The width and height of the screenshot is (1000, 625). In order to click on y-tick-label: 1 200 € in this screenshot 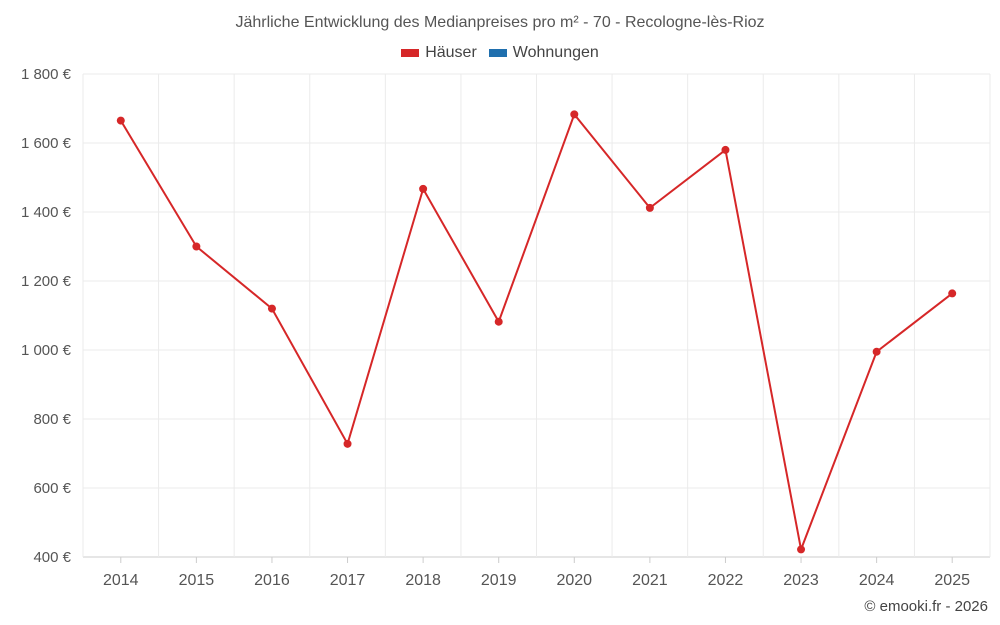, I will do `click(46, 281)`.